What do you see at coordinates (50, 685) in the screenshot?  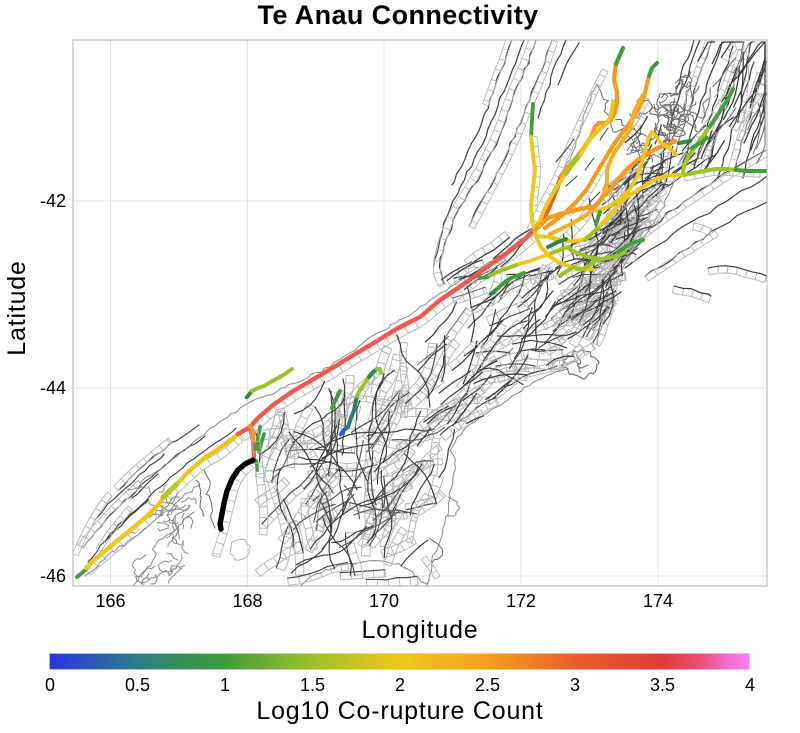 I see `svg-text: 0` at bounding box center [50, 685].